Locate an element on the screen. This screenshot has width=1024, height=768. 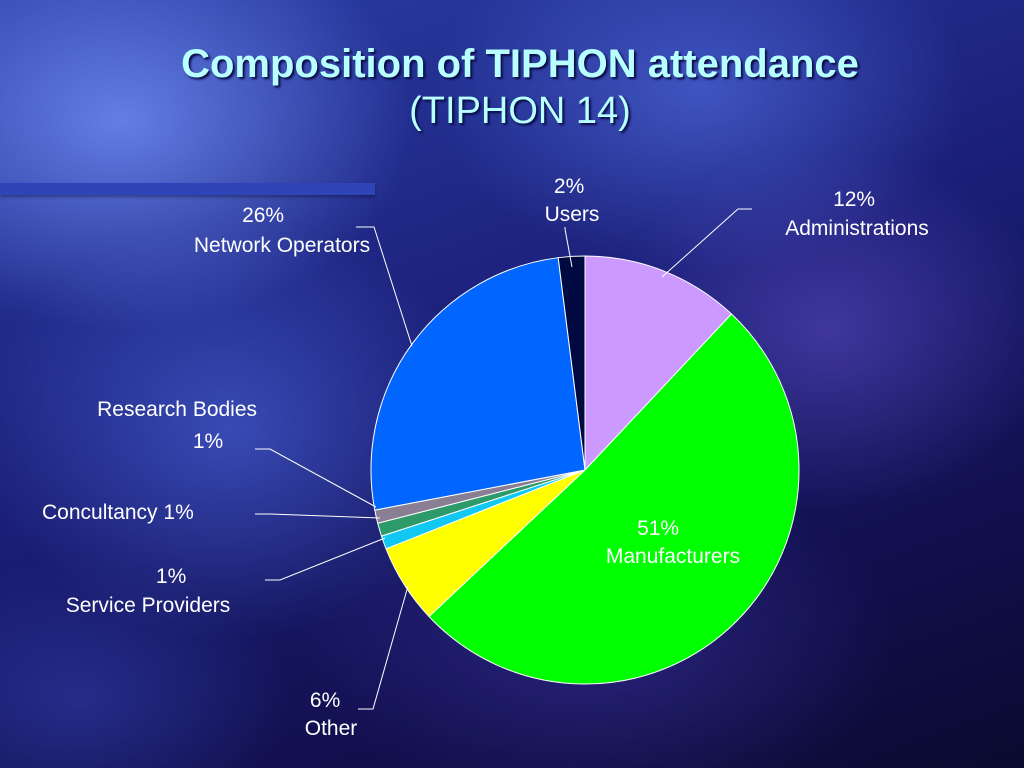
label-concultancy: Concultancy 1% is located at coordinates (118, 512).